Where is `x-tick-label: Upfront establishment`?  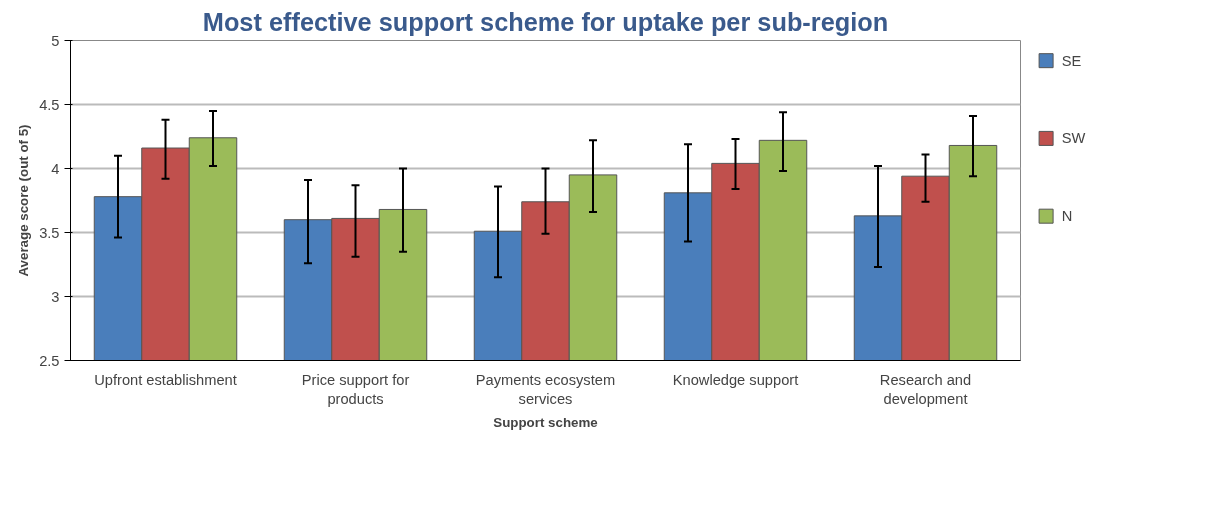
x-tick-label: Upfront establishment is located at coordinates (165, 379).